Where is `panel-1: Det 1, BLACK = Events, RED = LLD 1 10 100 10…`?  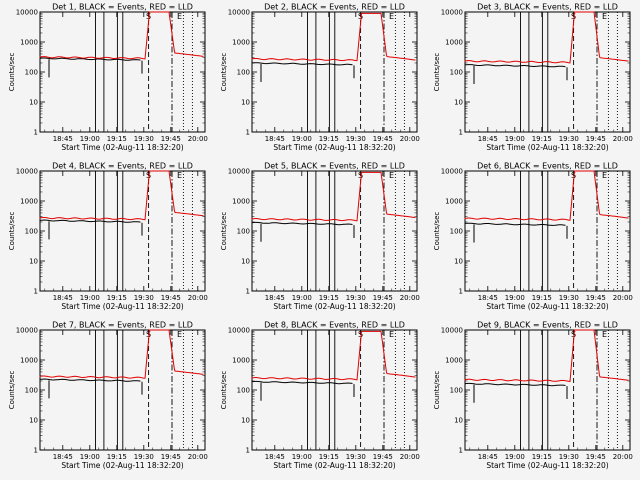
panel-1: Det 1, BLACK = Events, RED = LLD 1 10 100 10… is located at coordinates (108, 78).